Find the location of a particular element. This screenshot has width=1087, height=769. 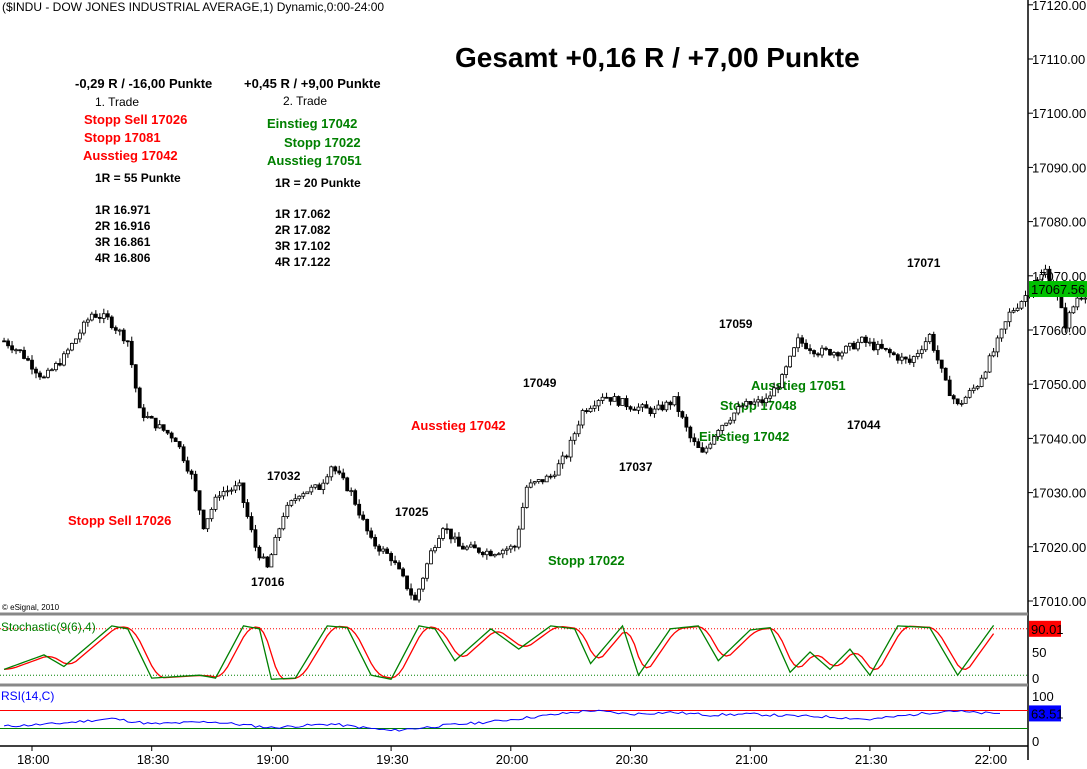

chart-annotation: Stopp Sell 17026 is located at coordinates (119, 520).